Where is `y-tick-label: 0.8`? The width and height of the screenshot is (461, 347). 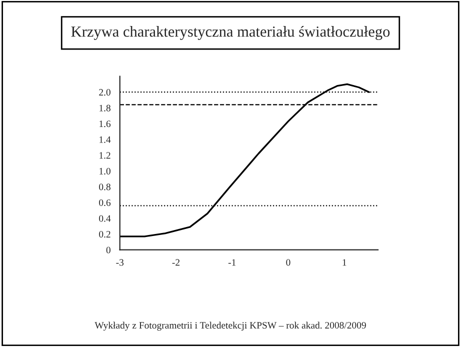 y-tick-label: 0.8 is located at coordinates (104, 187).